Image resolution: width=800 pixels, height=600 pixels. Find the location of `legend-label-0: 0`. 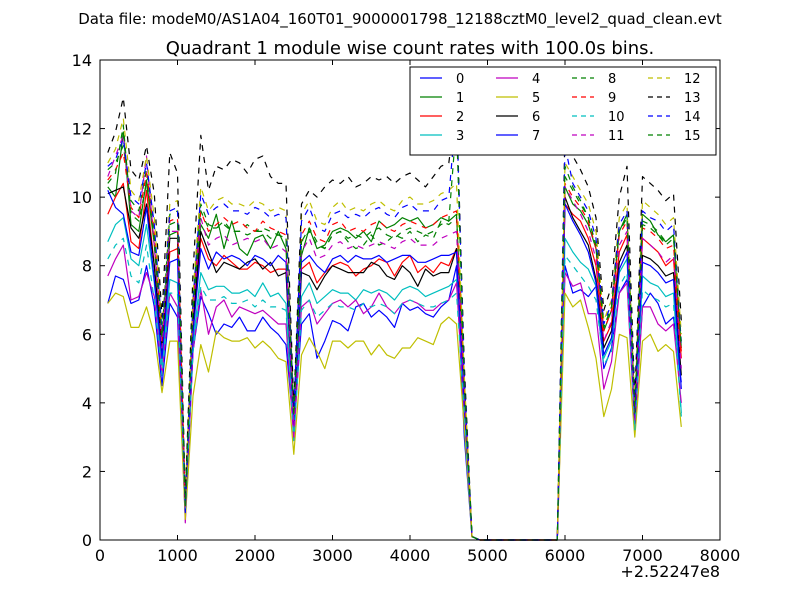

legend-label-0: 0 is located at coordinates (460, 79).